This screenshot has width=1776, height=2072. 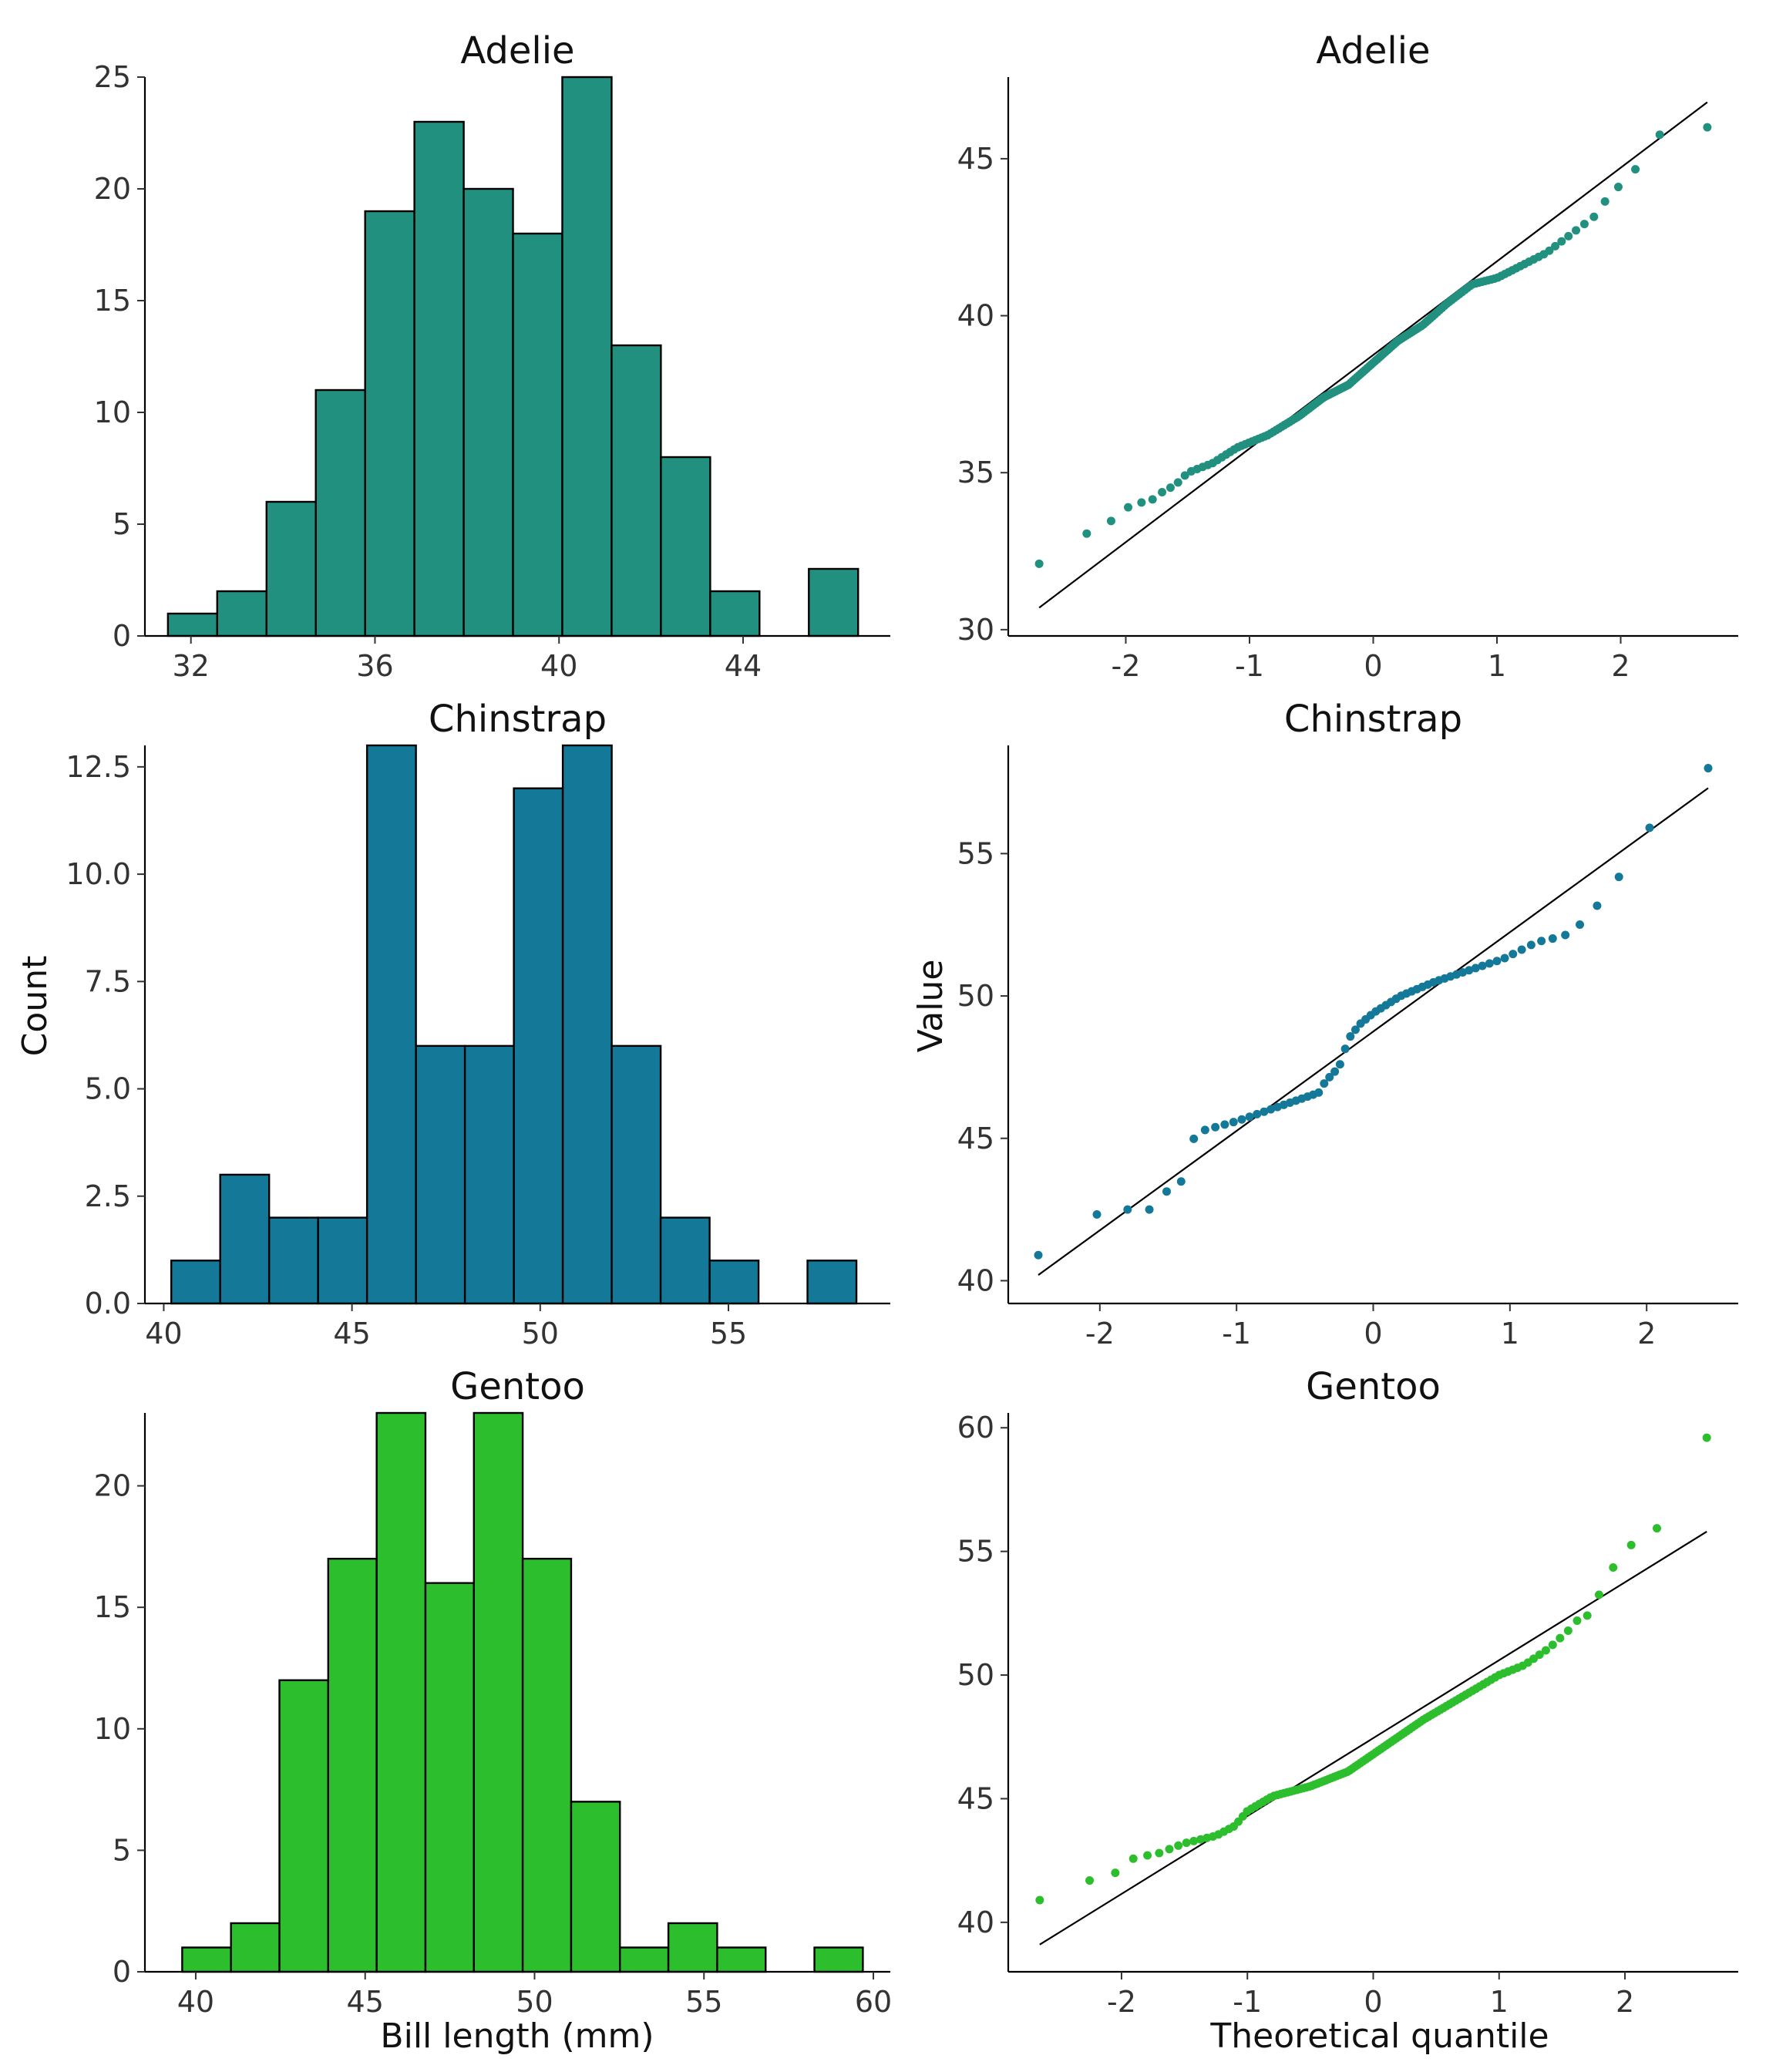 I want to click on x-axis-title-left: Bill length (mm), so click(x=517, y=2036).